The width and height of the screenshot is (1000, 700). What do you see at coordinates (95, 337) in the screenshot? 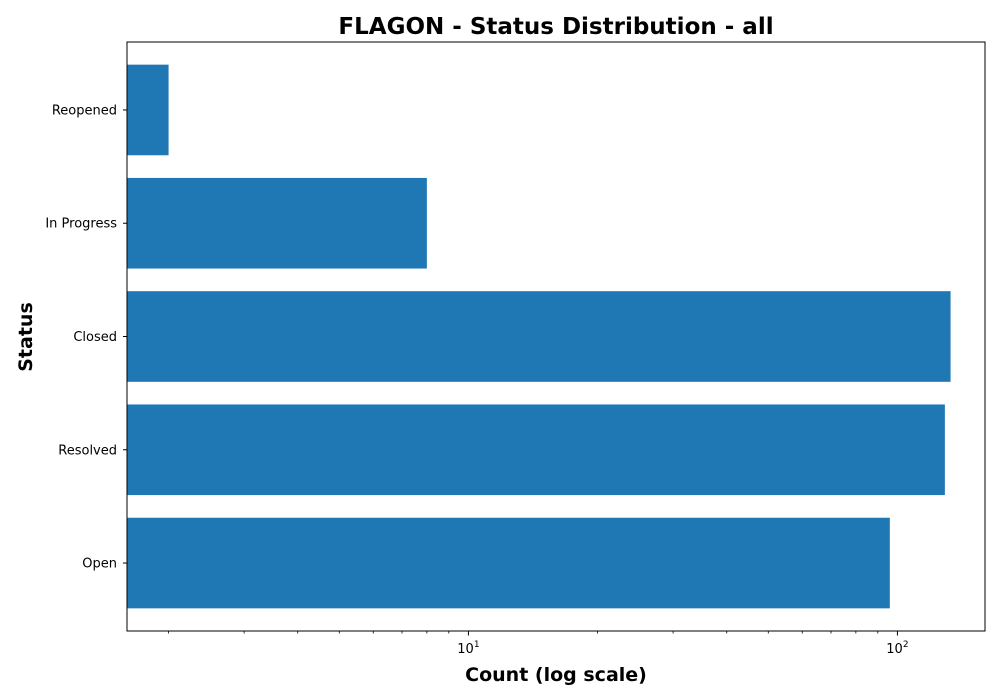
I see `y-tick-label-closed: Closed` at bounding box center [95, 337].